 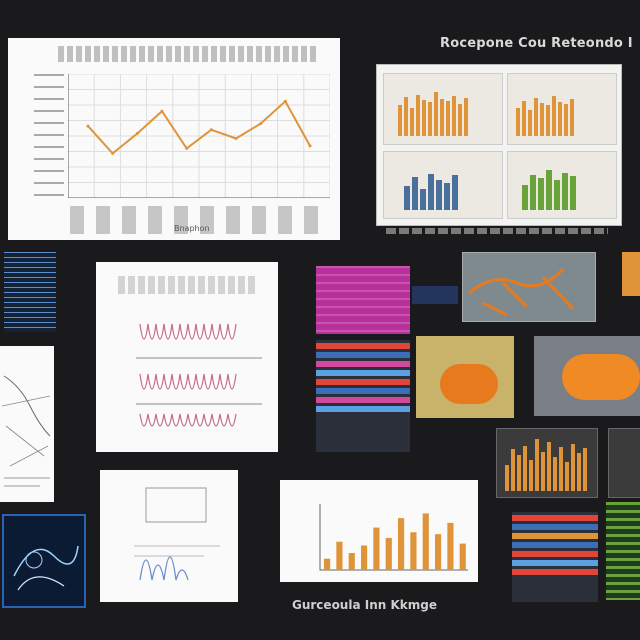 I want to click on panel-title-blur, so click(x=188, y=54).